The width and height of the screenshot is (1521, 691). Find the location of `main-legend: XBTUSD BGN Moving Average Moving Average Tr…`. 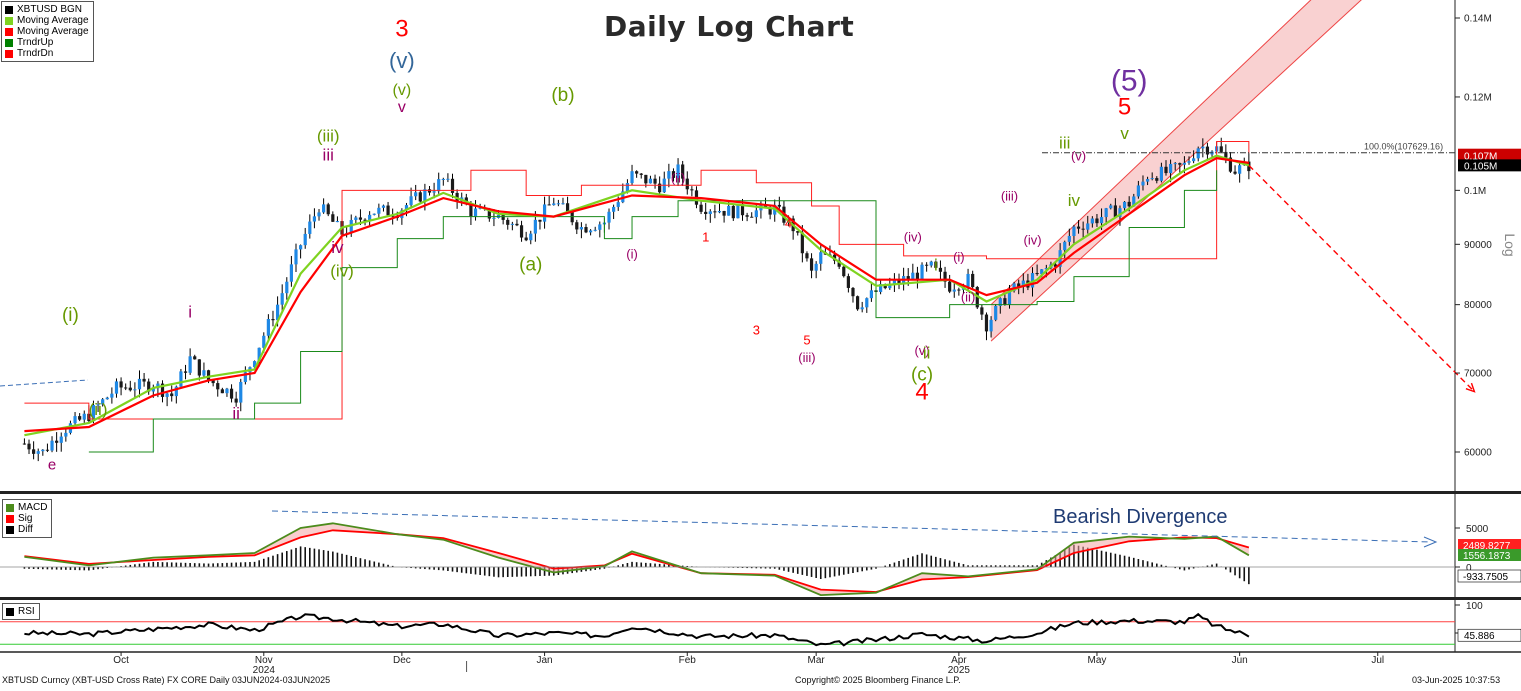

main-legend: XBTUSD BGN Moving Average Moving Average Tr… is located at coordinates (47, 31).